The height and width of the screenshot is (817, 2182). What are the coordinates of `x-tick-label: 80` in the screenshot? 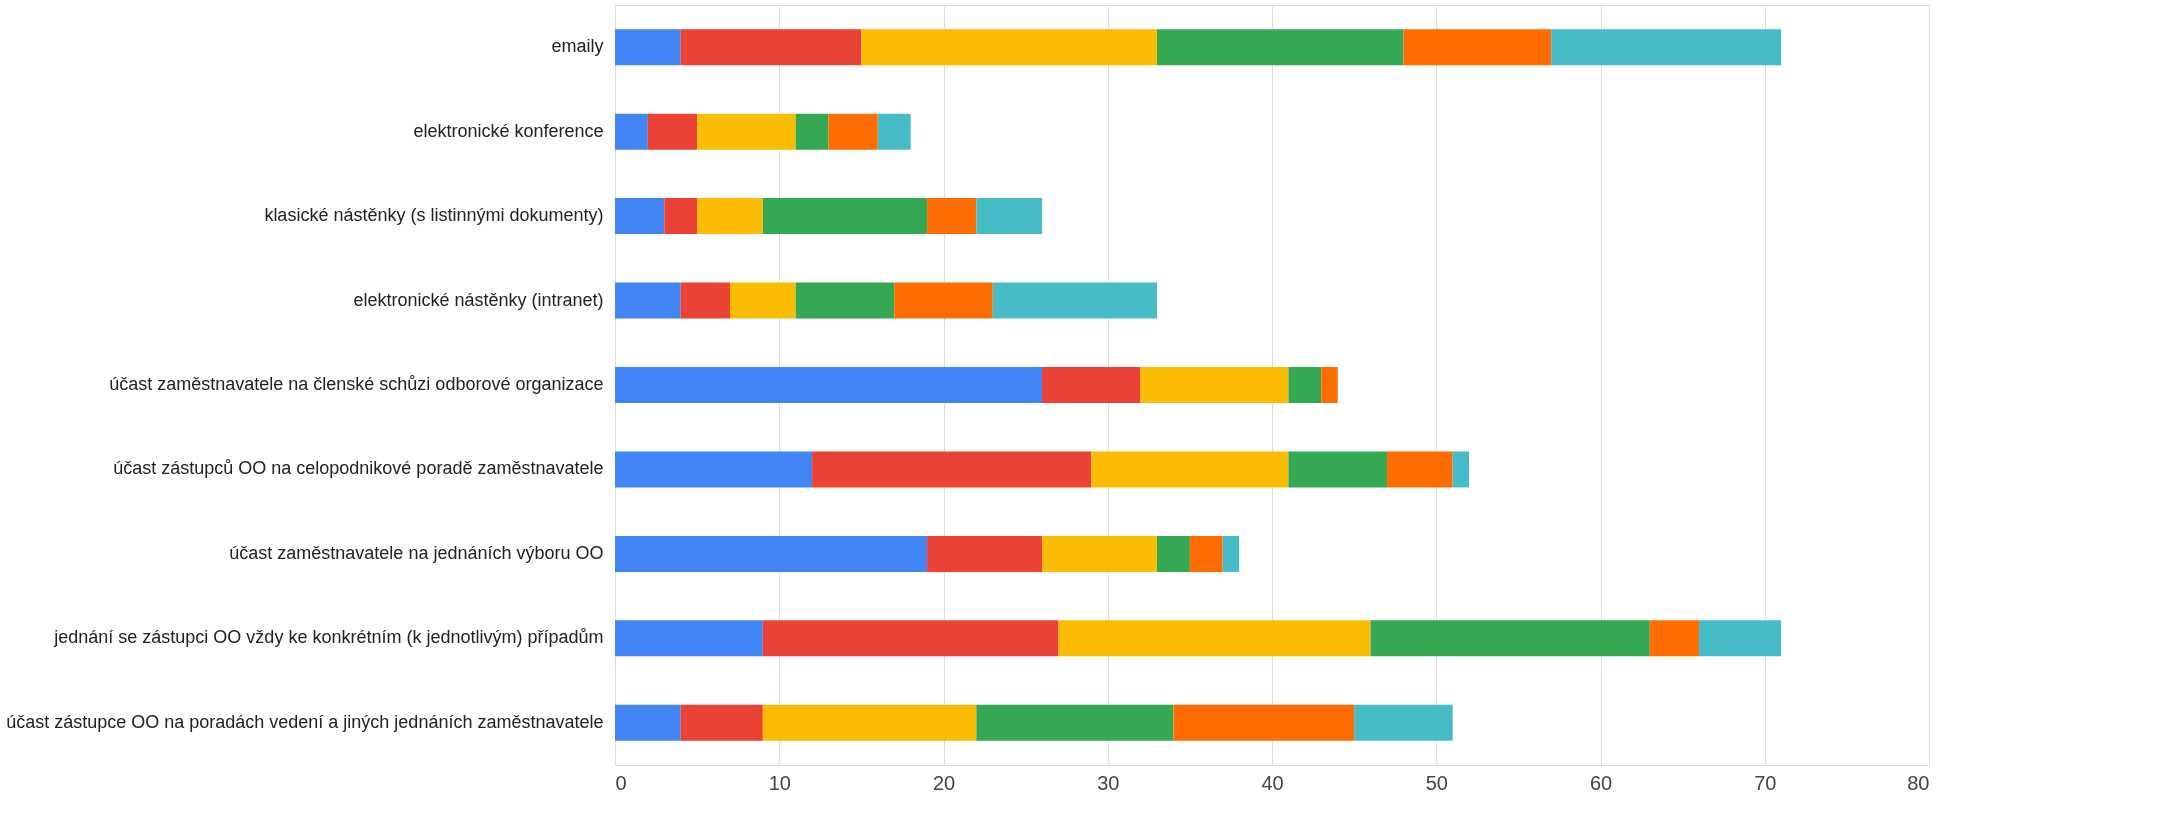 It's located at (1918, 782).